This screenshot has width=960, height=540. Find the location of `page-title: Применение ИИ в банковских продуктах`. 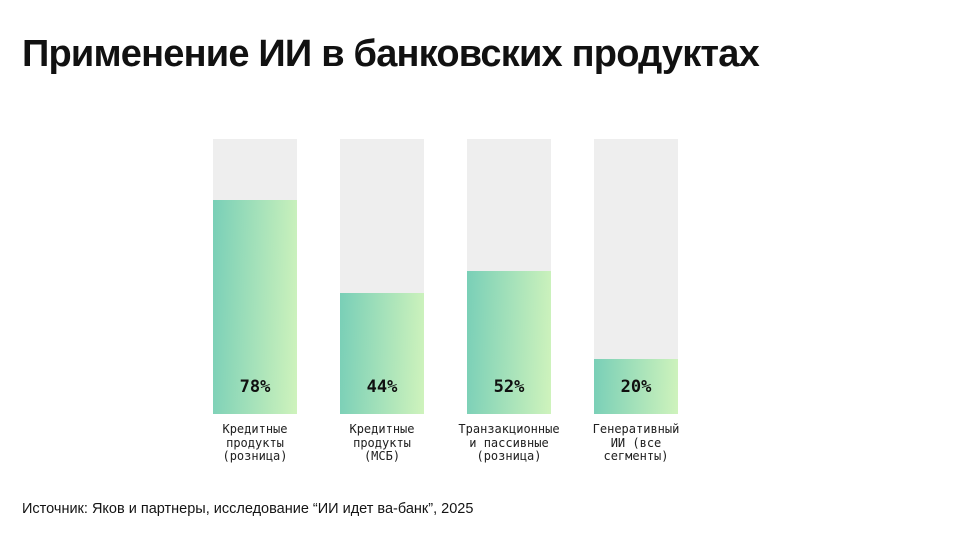

page-title: Применение ИИ в банковских продуктах is located at coordinates (391, 54).